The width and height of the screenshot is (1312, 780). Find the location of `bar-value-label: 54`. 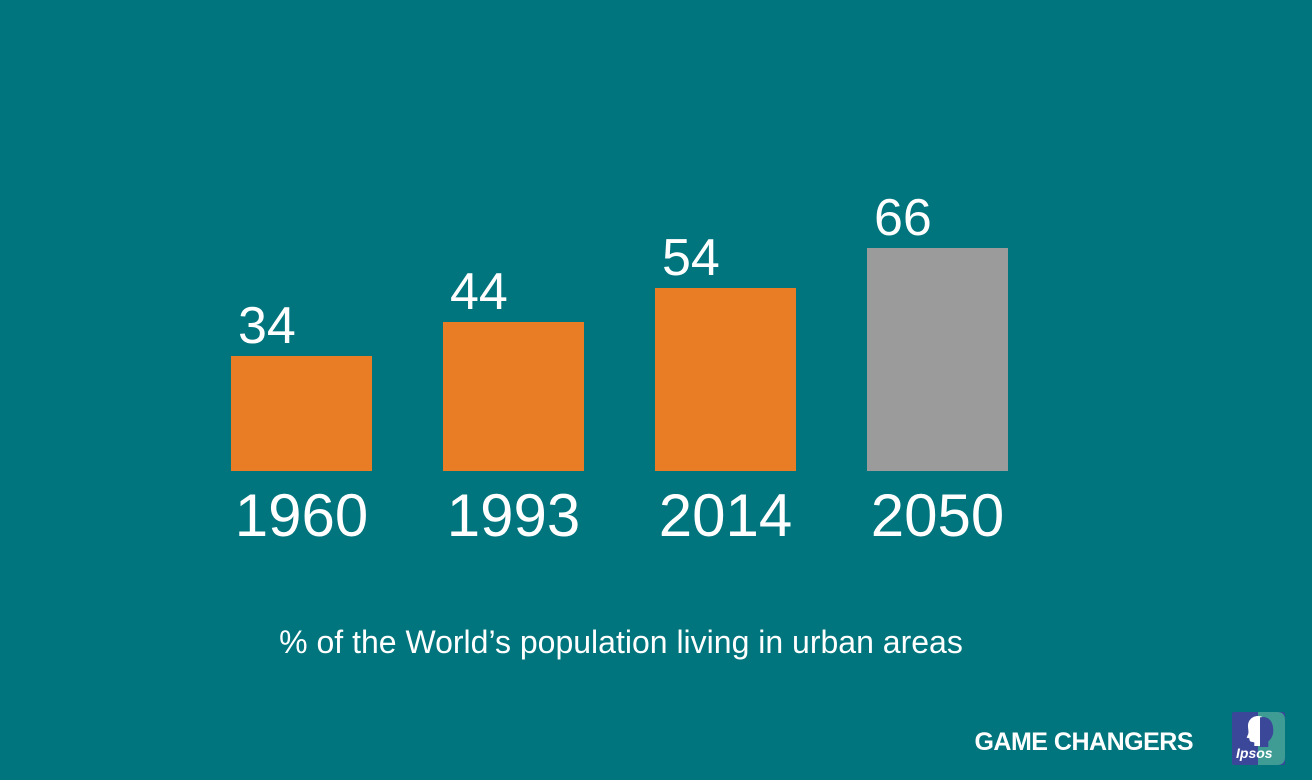

bar-value-label: 54 is located at coordinates (691, 258).